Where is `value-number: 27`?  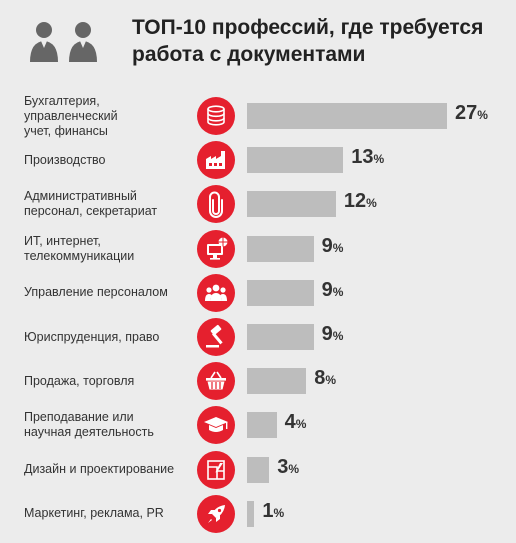 value-number: 27 is located at coordinates (466, 113).